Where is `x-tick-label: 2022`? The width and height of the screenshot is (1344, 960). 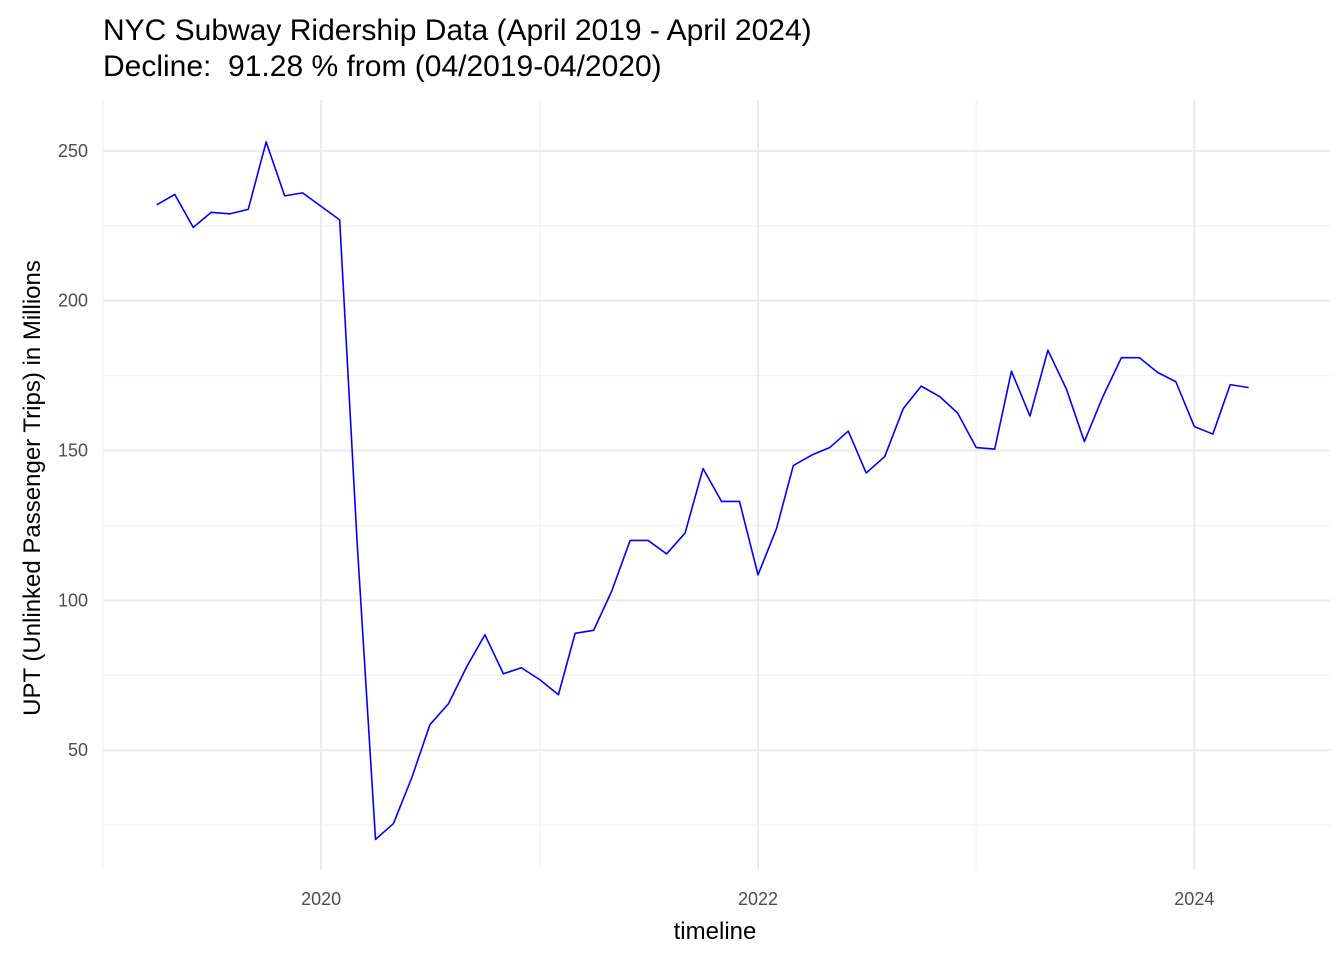
x-tick-label: 2022 is located at coordinates (758, 899).